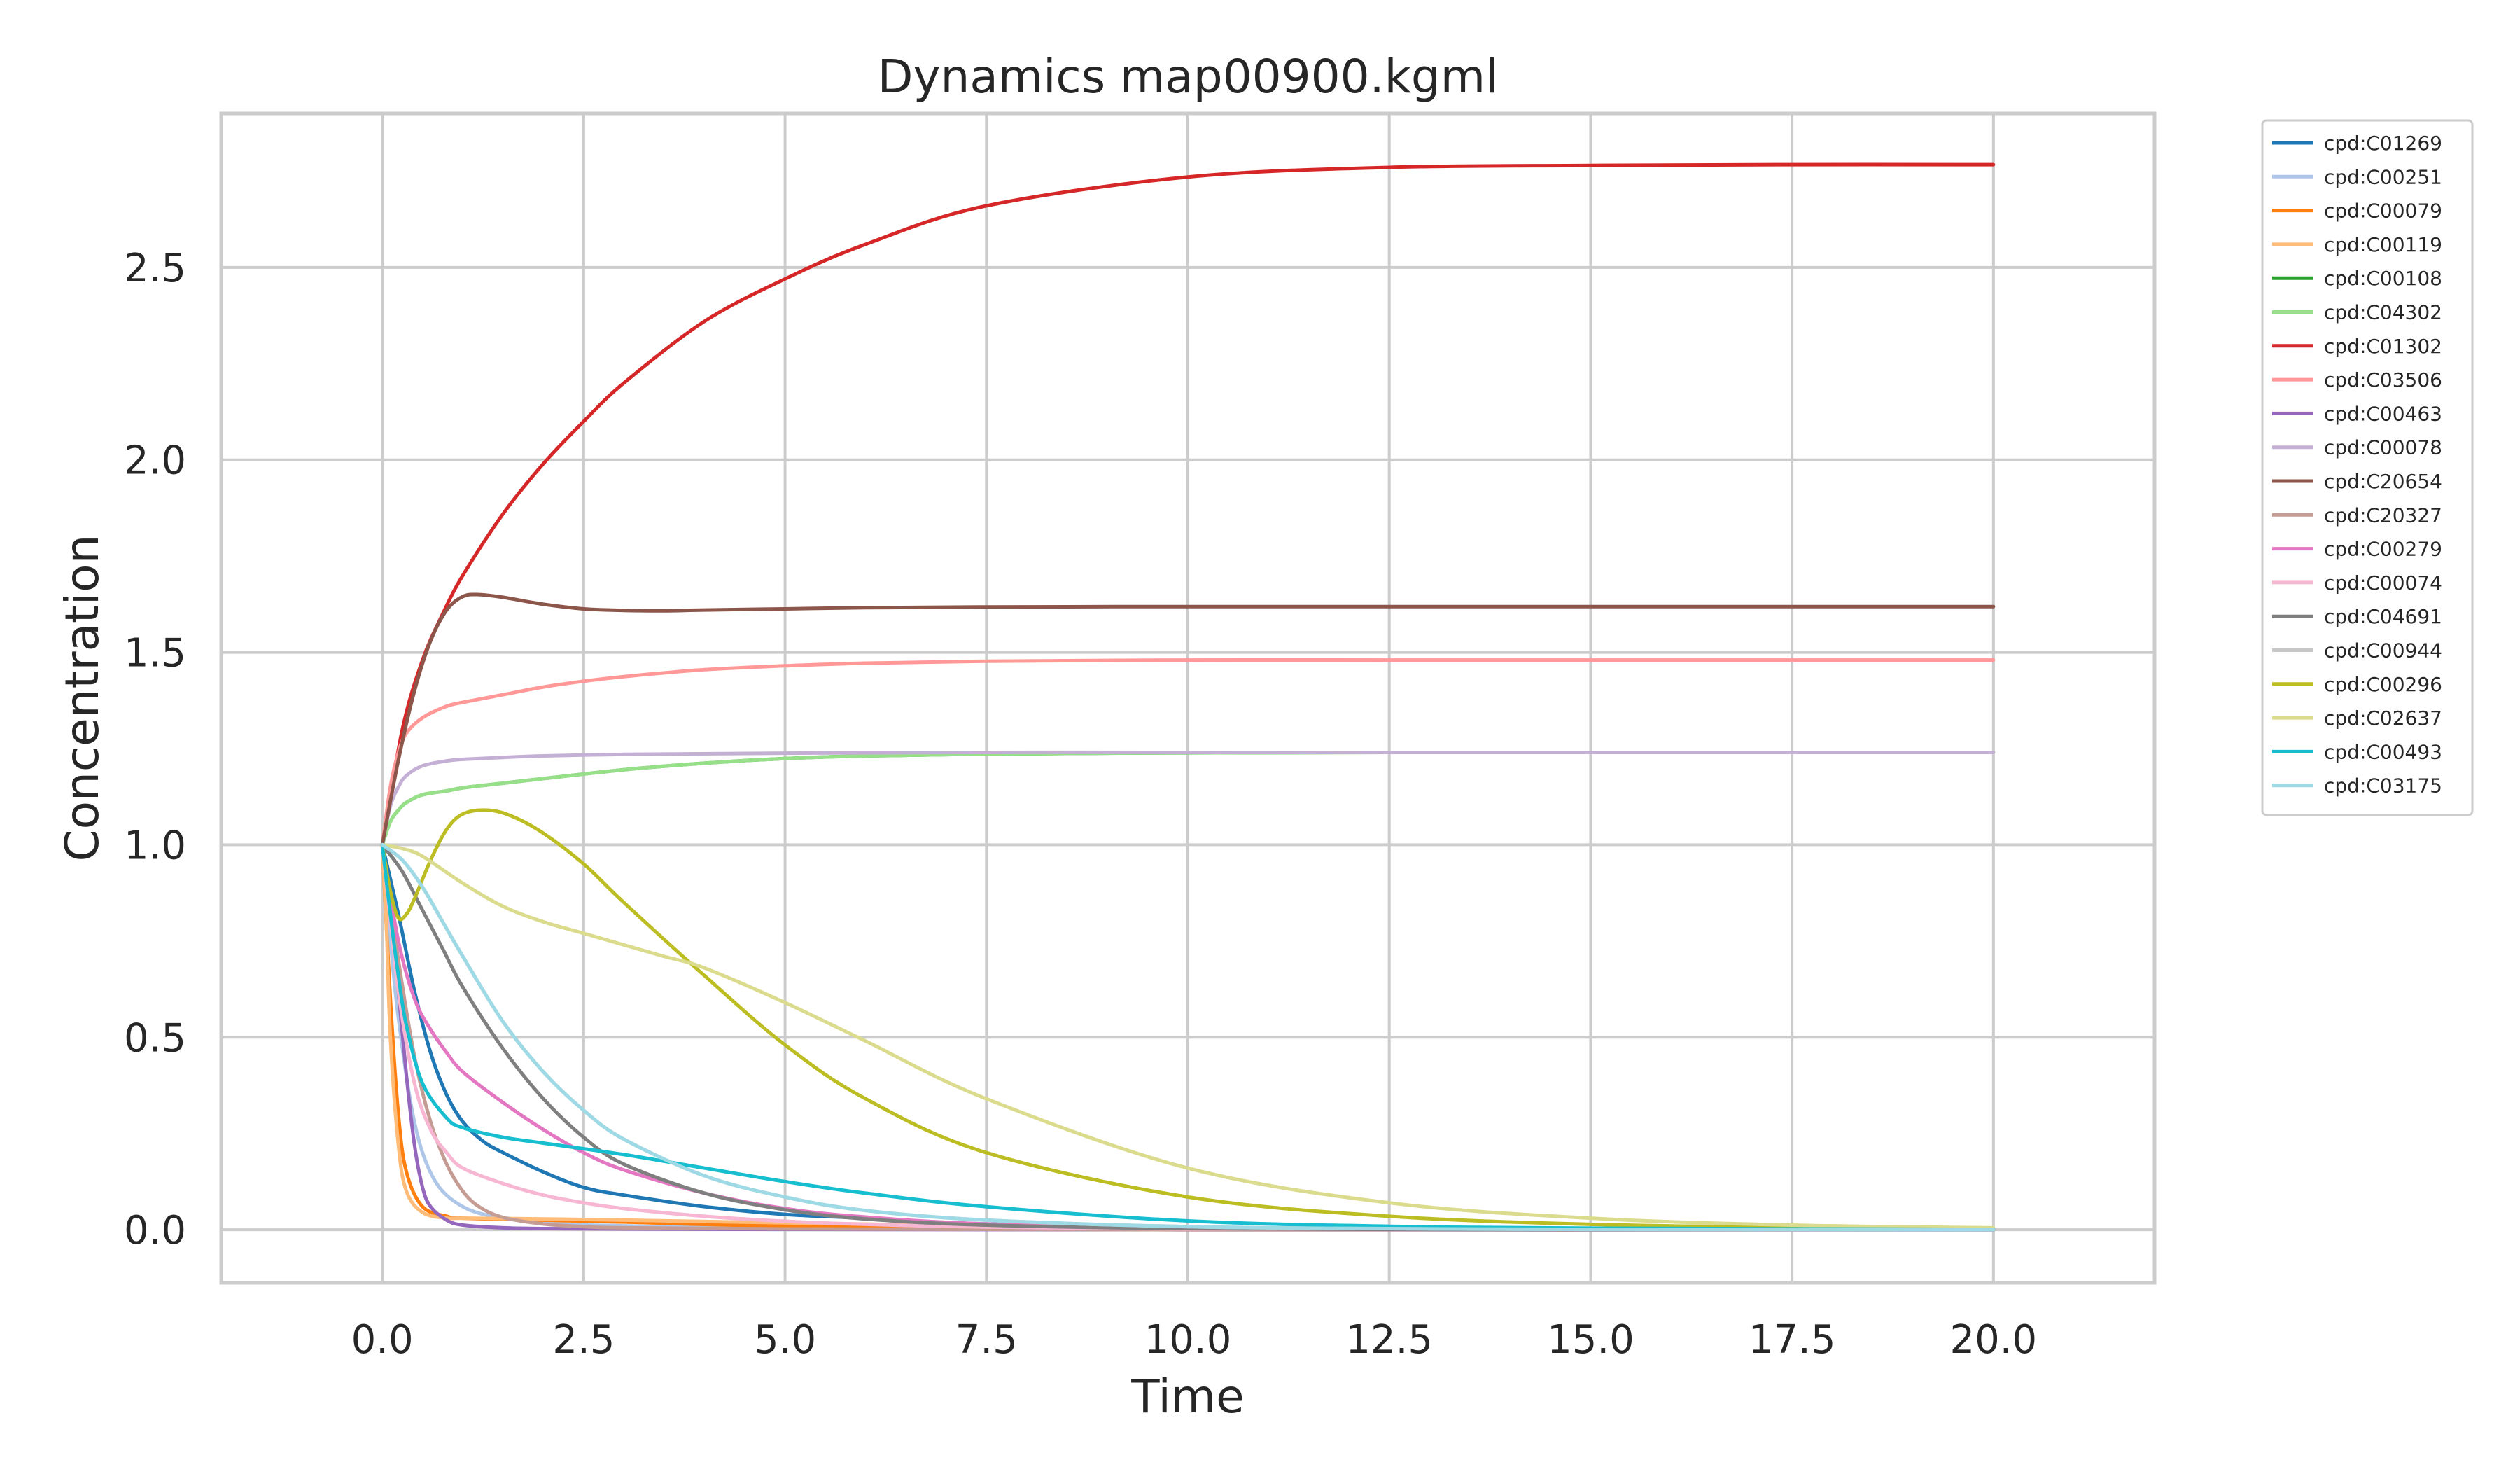 The image size is (2520, 1474). What do you see at coordinates (583, 1340) in the screenshot?
I see `x-tick-label: 2.5` at bounding box center [583, 1340].